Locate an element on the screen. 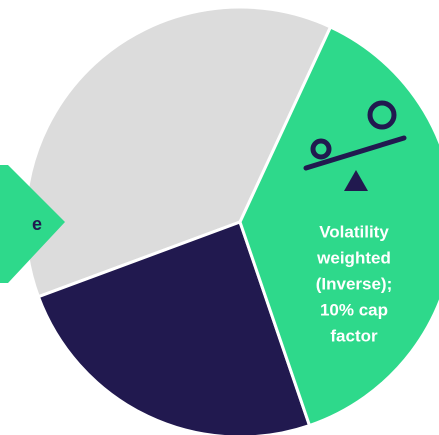 The image size is (439, 435). segment-label-line: (Inverse); is located at coordinates (354, 283).